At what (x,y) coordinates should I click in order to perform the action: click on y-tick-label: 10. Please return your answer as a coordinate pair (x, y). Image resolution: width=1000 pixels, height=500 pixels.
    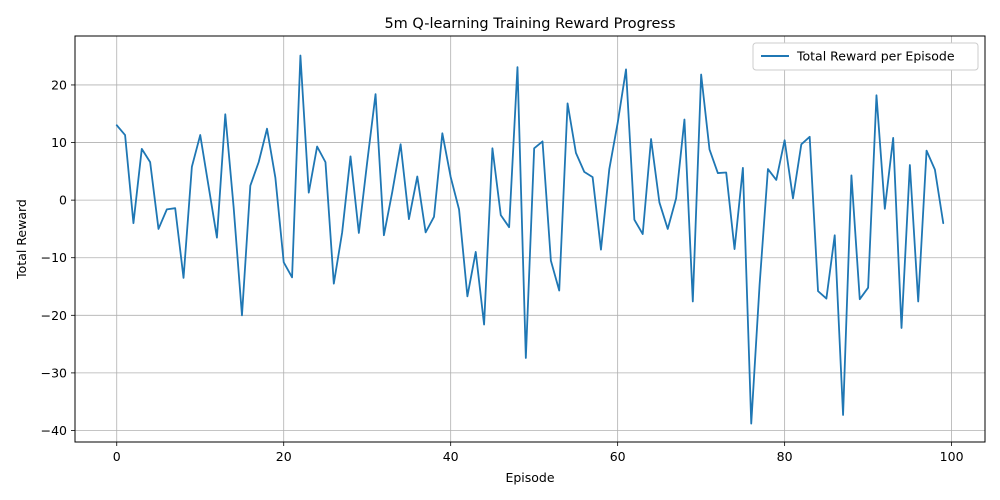
    Looking at the image, I should click on (59, 142).